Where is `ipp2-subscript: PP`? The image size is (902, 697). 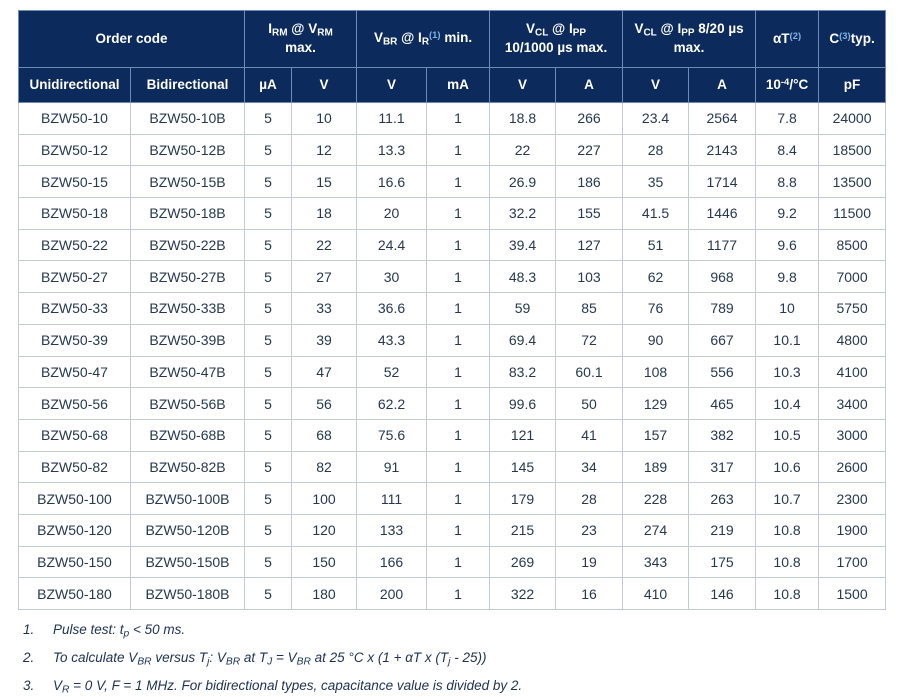
ipp2-subscript: PP is located at coordinates (688, 33).